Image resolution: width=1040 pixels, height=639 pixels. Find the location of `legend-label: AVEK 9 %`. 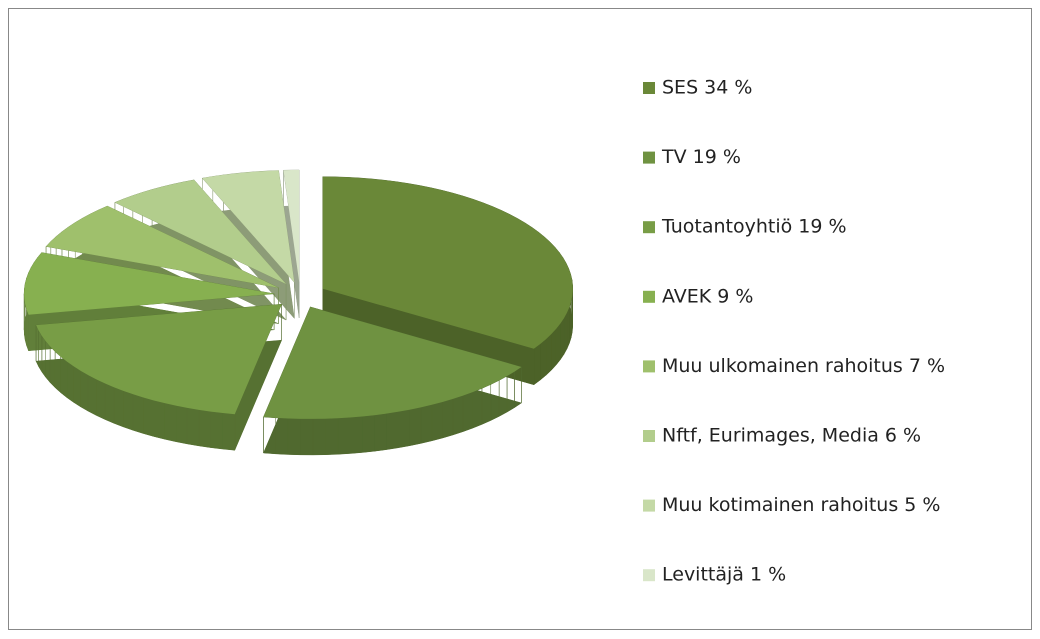

legend-label: AVEK 9 % is located at coordinates (707, 296).